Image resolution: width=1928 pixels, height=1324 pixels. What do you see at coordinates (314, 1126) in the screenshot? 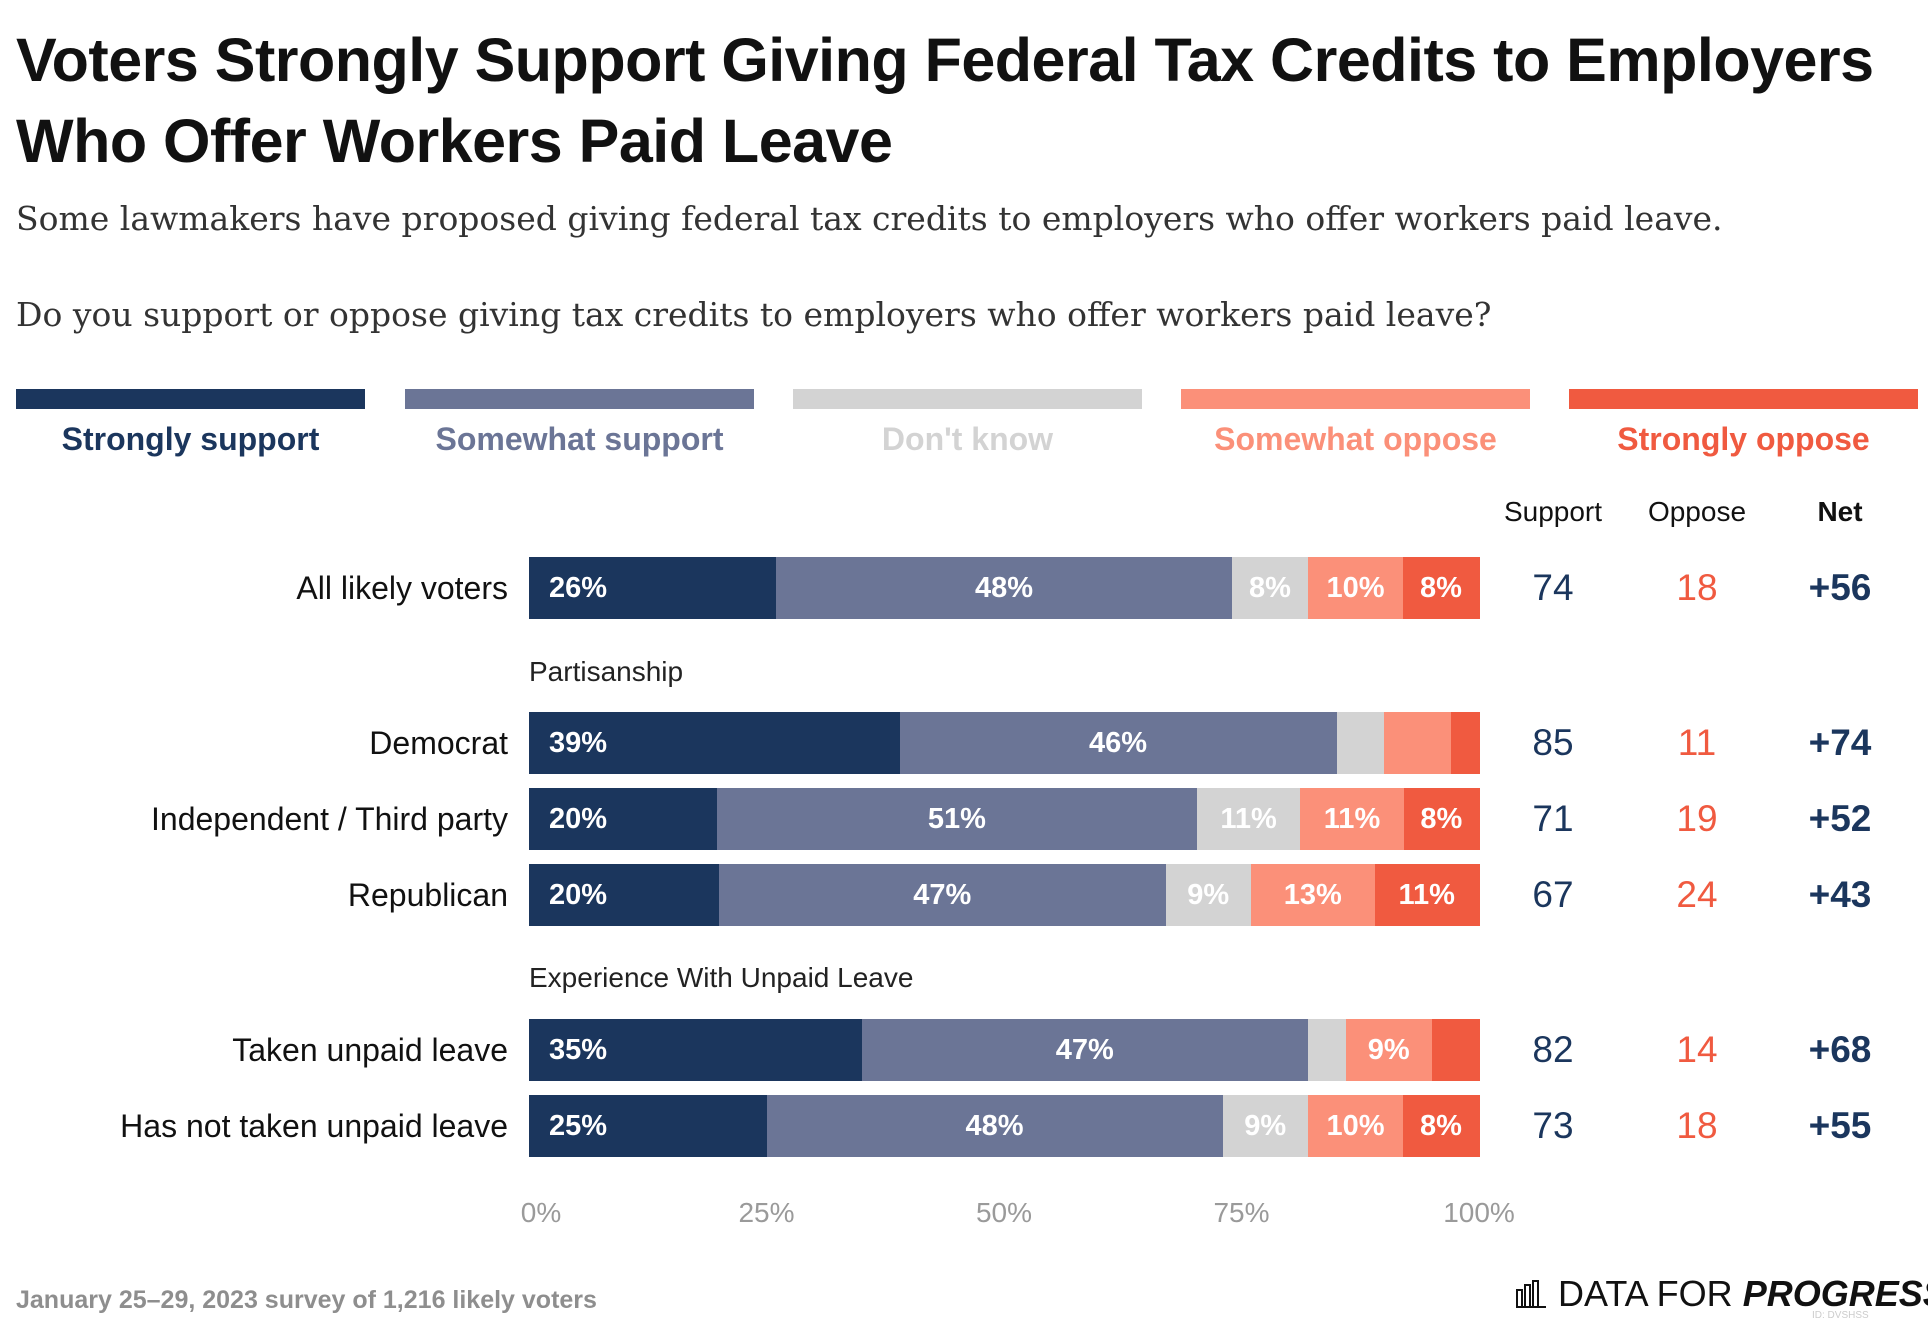
I see `row-label: Has not taken unpaid leave` at bounding box center [314, 1126].